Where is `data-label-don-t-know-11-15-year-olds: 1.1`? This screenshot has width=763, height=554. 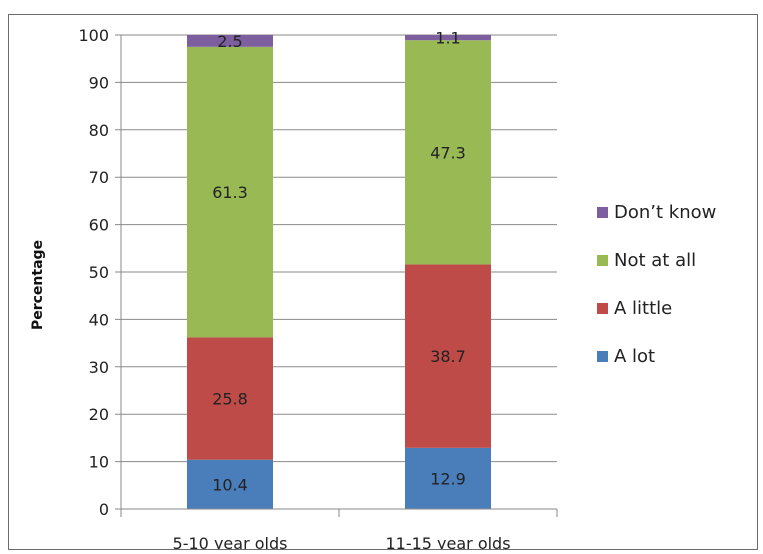
data-label-don-t-know-11-15-year-olds: 1.1 is located at coordinates (447, 38).